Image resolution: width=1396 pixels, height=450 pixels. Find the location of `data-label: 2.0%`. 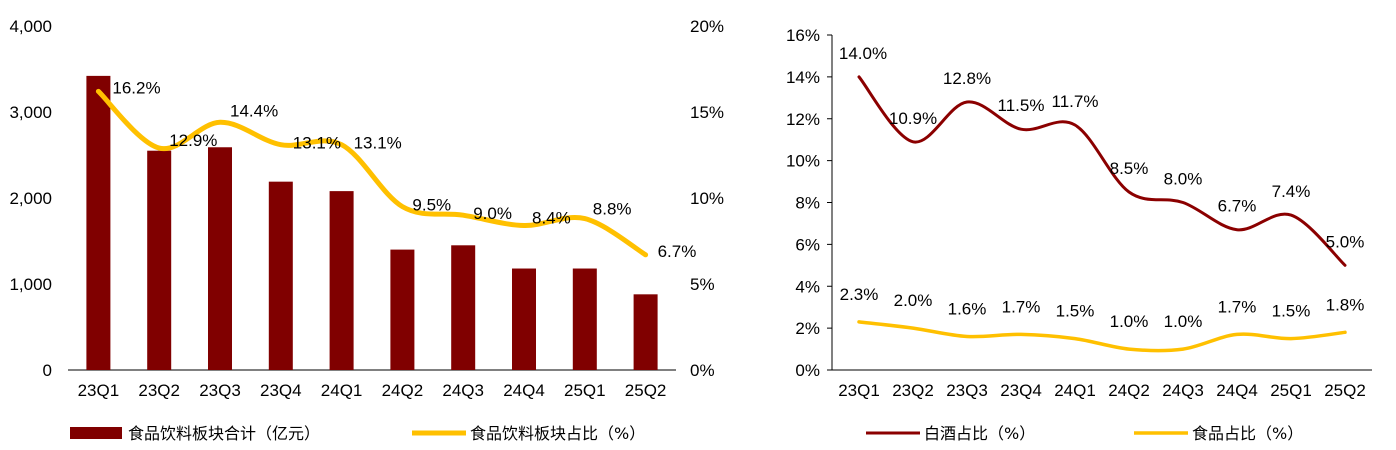

data-label: 2.0% is located at coordinates (913, 300).